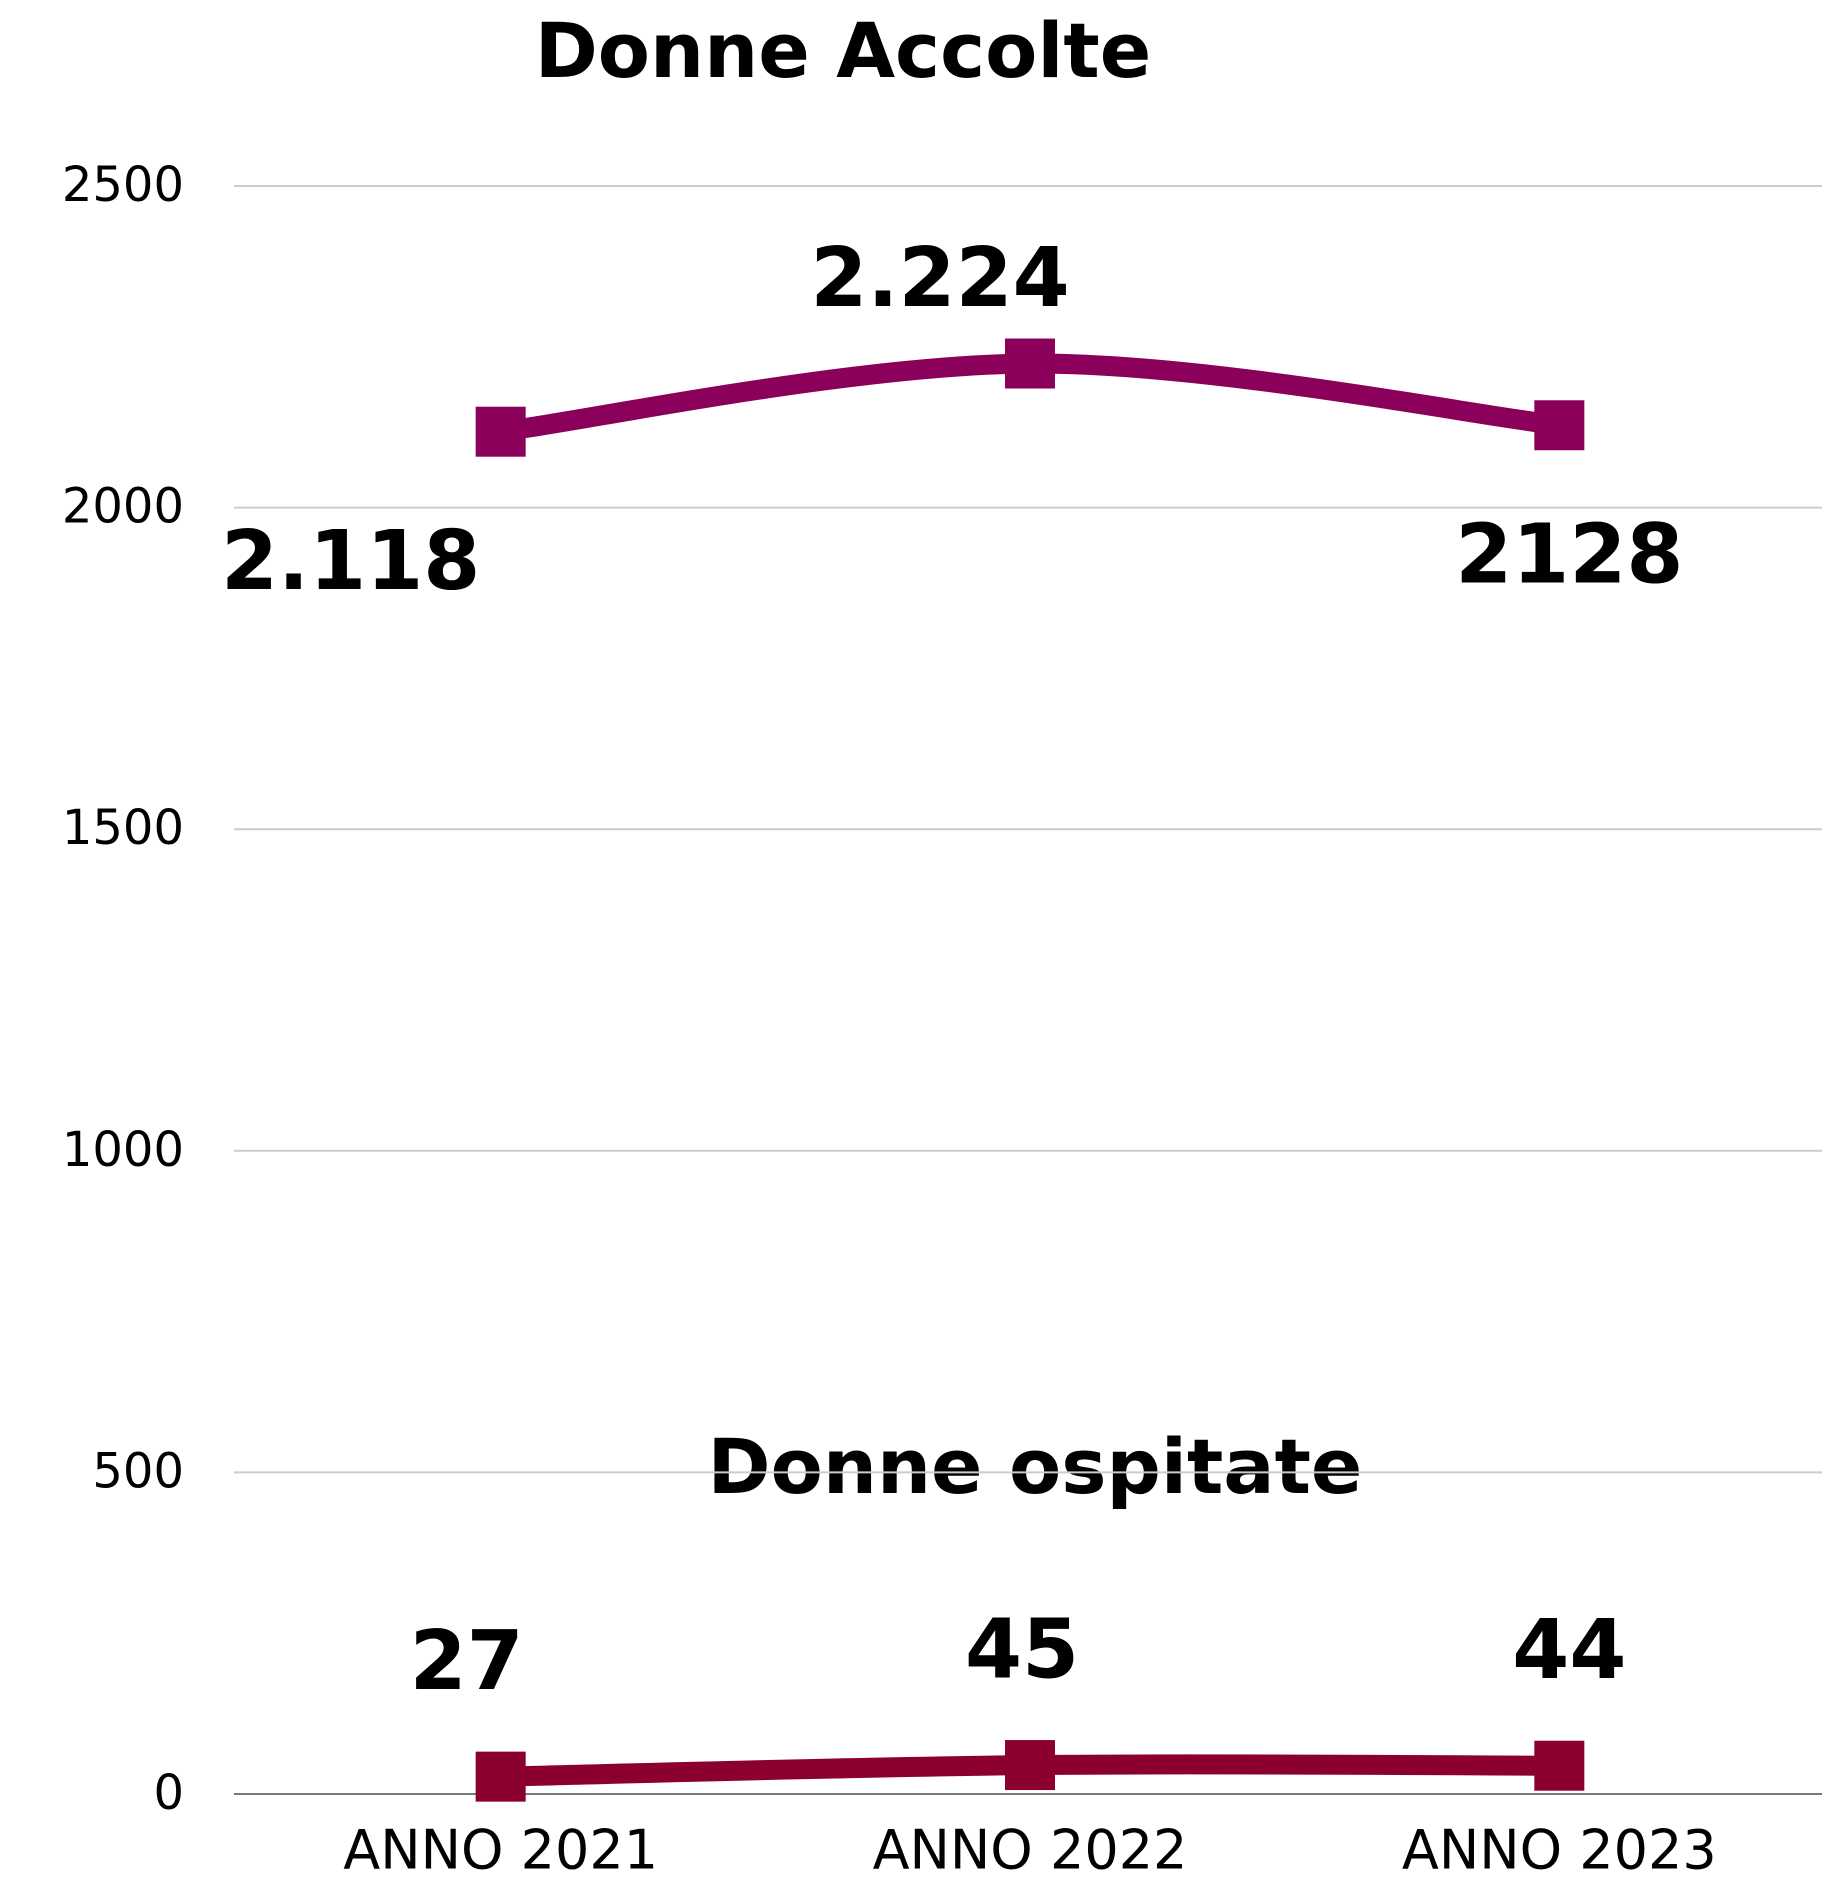 This screenshot has width=1837, height=1897. I want to click on series-title: Donne ospitate, so click(1035, 1466).